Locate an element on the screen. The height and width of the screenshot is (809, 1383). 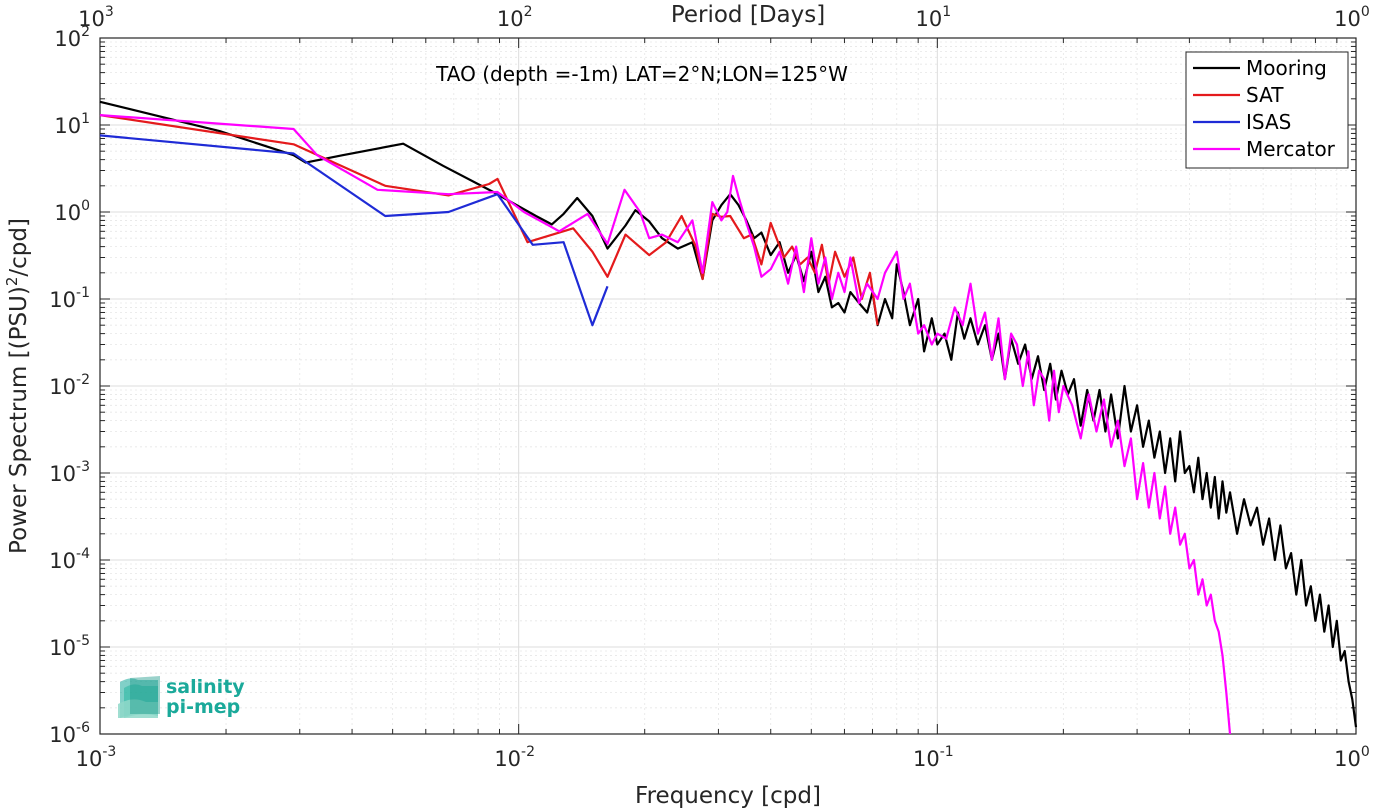
y-axis-label-sup: 2 is located at coordinates (12, 282).